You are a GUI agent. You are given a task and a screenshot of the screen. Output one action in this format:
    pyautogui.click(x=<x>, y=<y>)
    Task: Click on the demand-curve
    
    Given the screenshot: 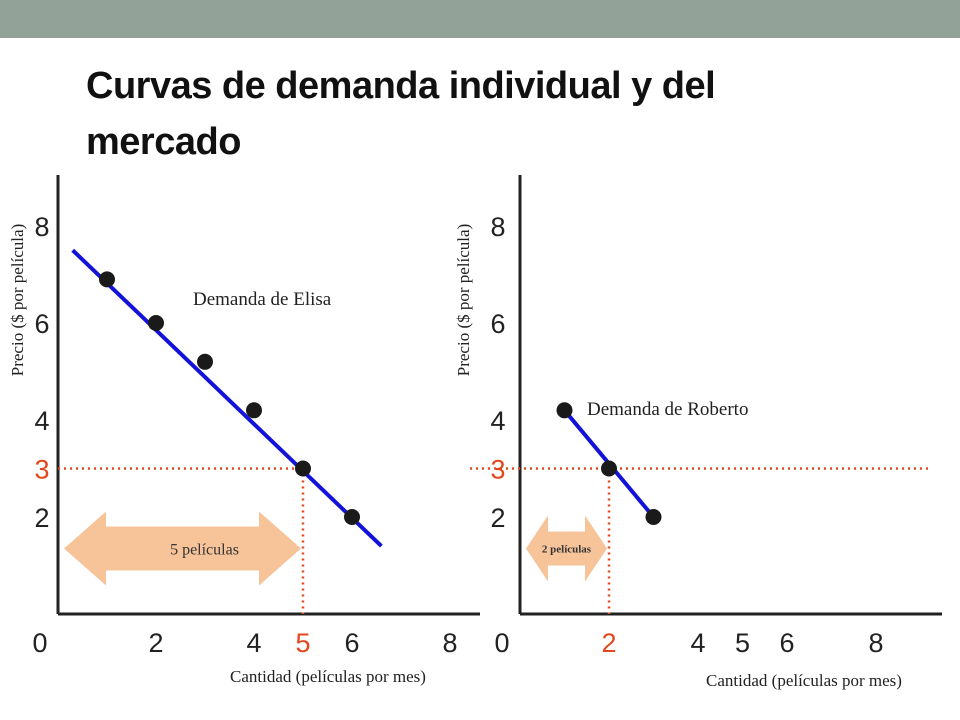 What is the action you would take?
    pyautogui.click(x=227, y=398)
    